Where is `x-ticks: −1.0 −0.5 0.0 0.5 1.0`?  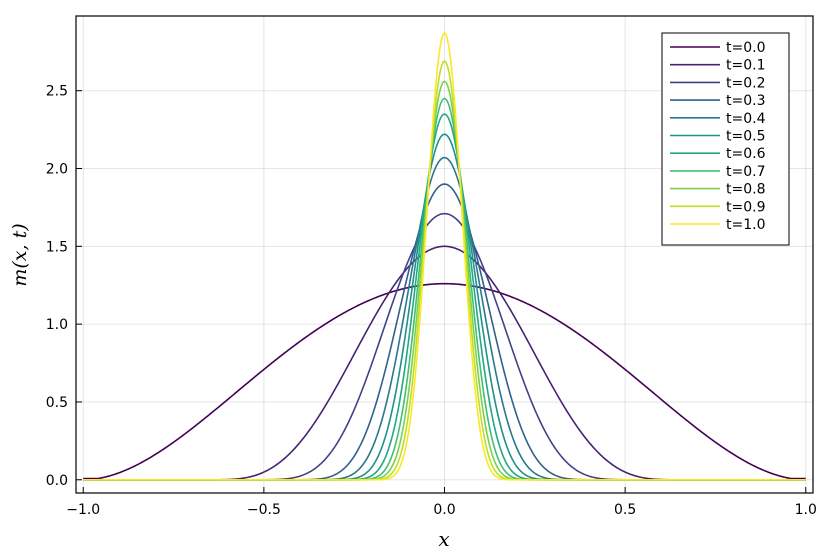
x-ticks: −1.0 −0.5 0.0 0.5 1.0 is located at coordinates (441, 502).